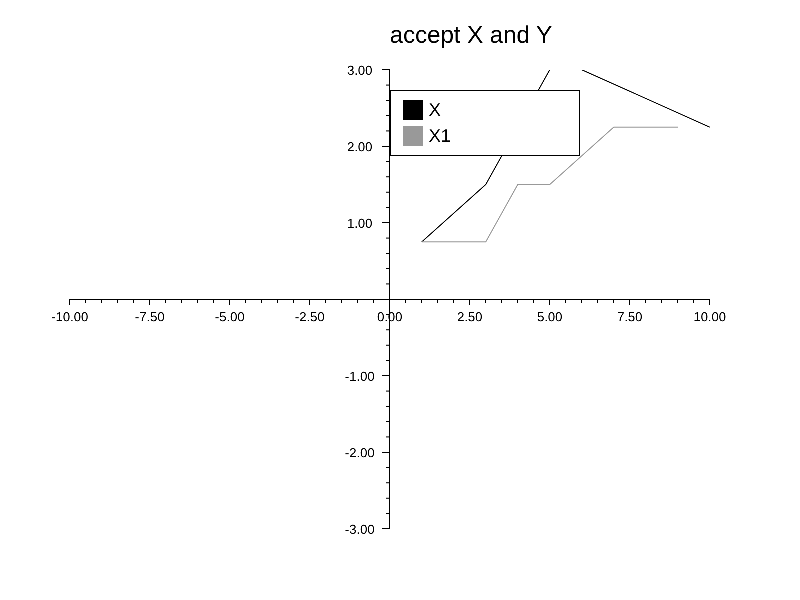 This screenshot has height=600, width=800. Describe the element at coordinates (435, 110) in the screenshot. I see `legend-label: X` at that location.